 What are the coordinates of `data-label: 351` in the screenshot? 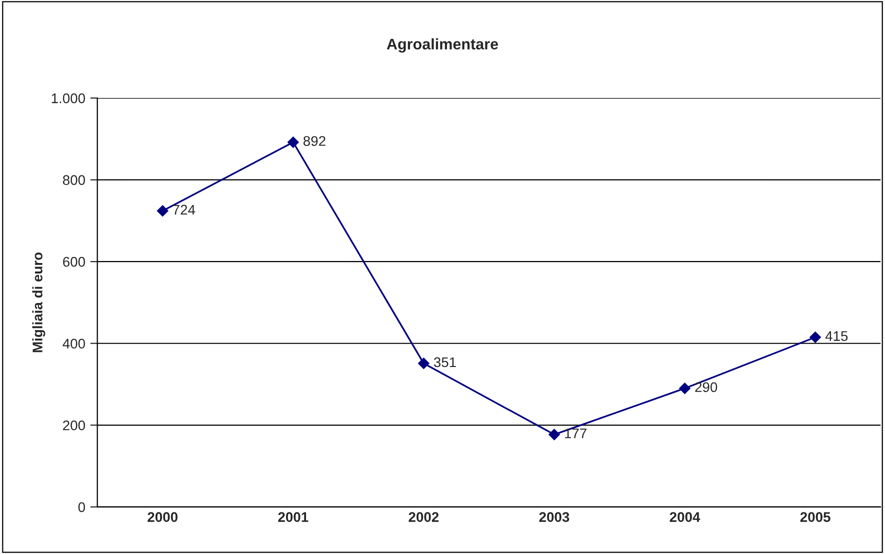 It's located at (445, 362).